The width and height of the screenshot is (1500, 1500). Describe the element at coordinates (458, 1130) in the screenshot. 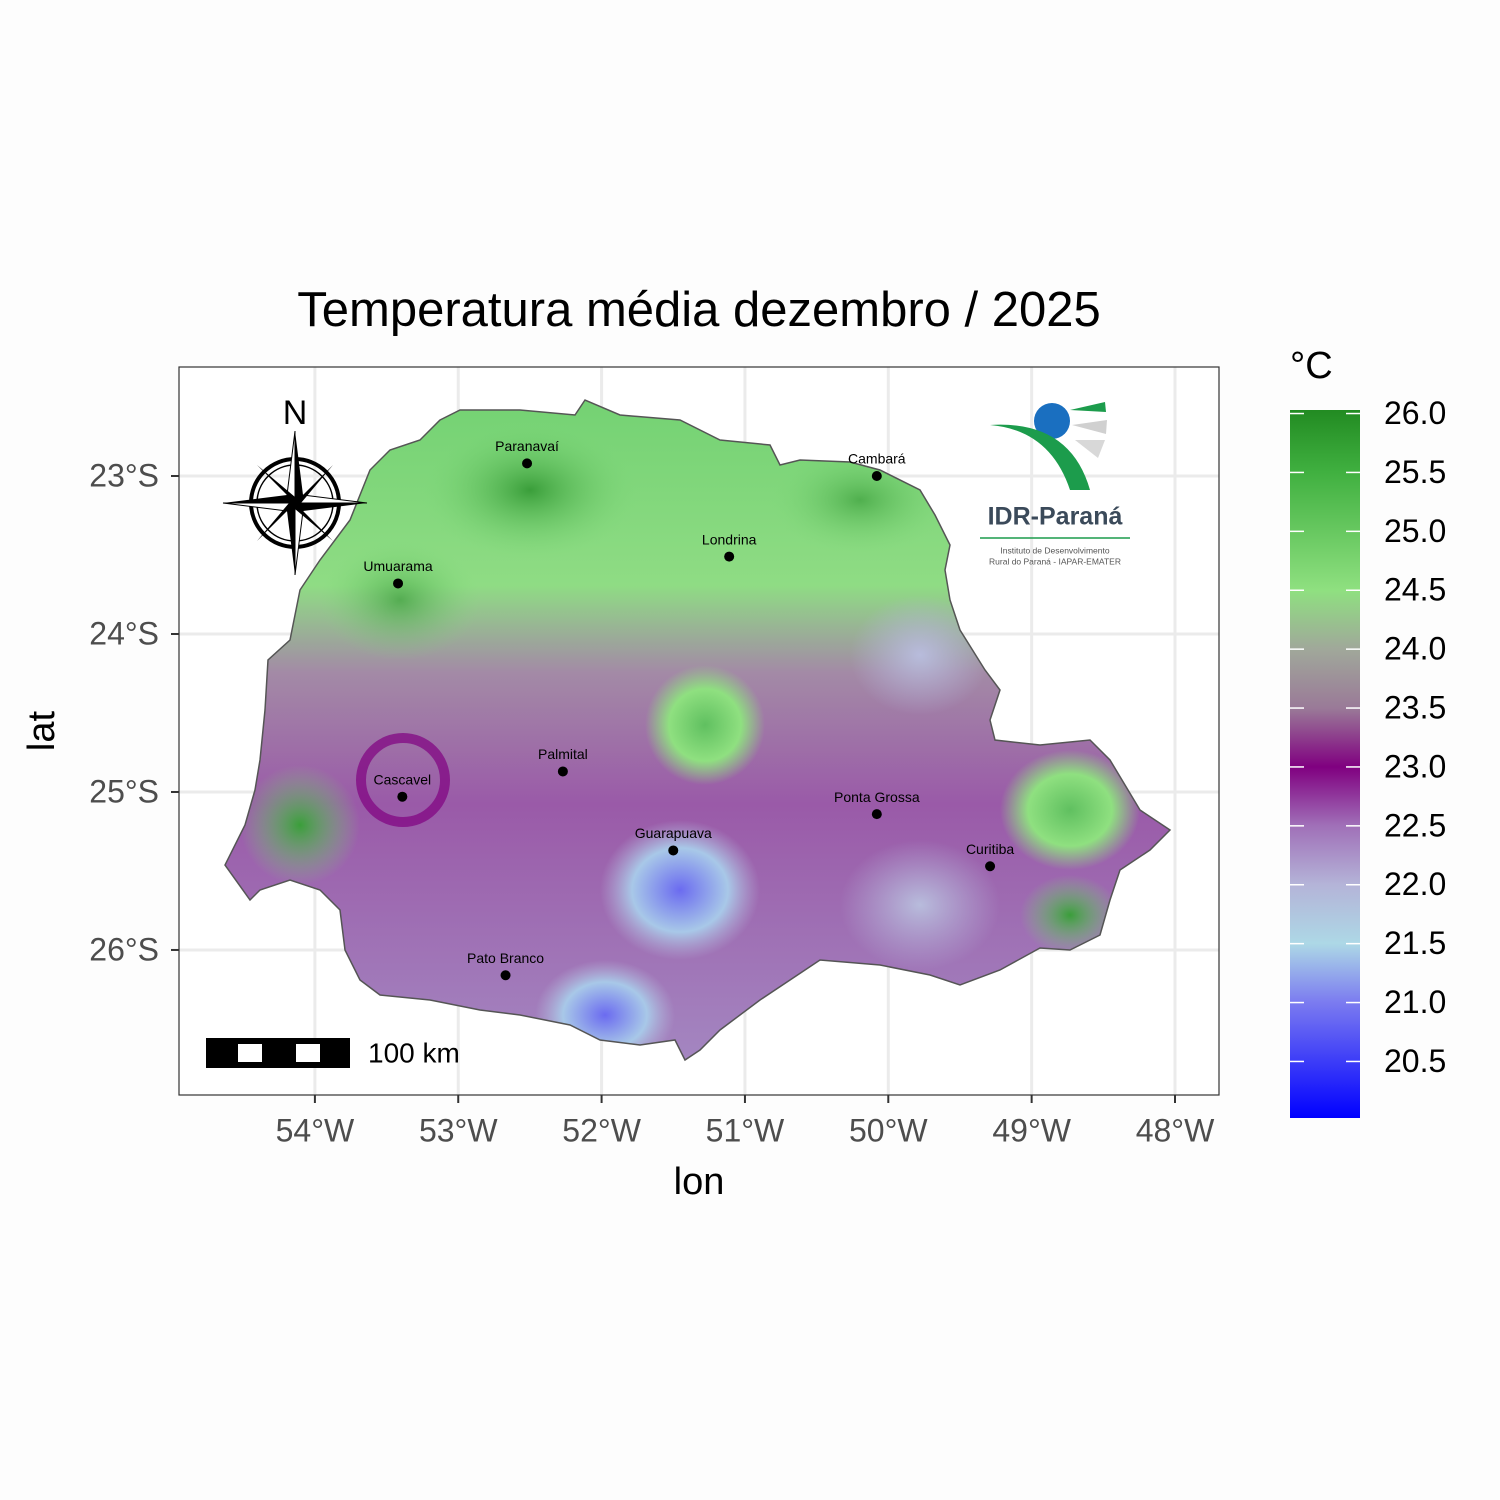

I see `x-tick-label: 53°W` at that location.